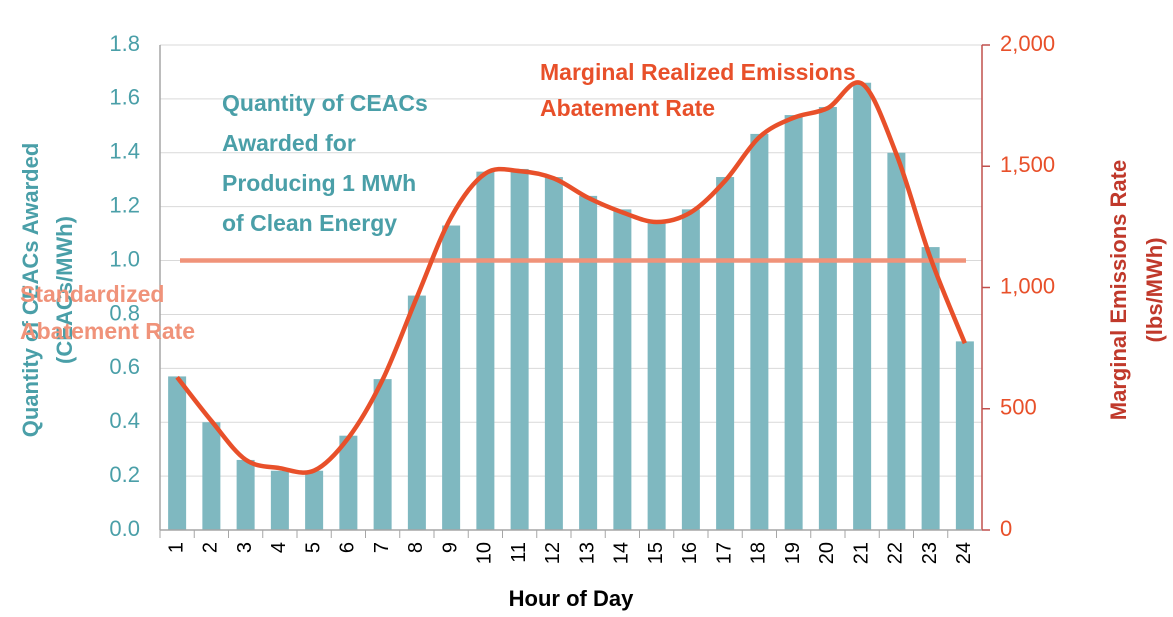 The image size is (1173, 617). What do you see at coordinates (289, 143) in the screenshot?
I see `series-label: Awarded for` at bounding box center [289, 143].